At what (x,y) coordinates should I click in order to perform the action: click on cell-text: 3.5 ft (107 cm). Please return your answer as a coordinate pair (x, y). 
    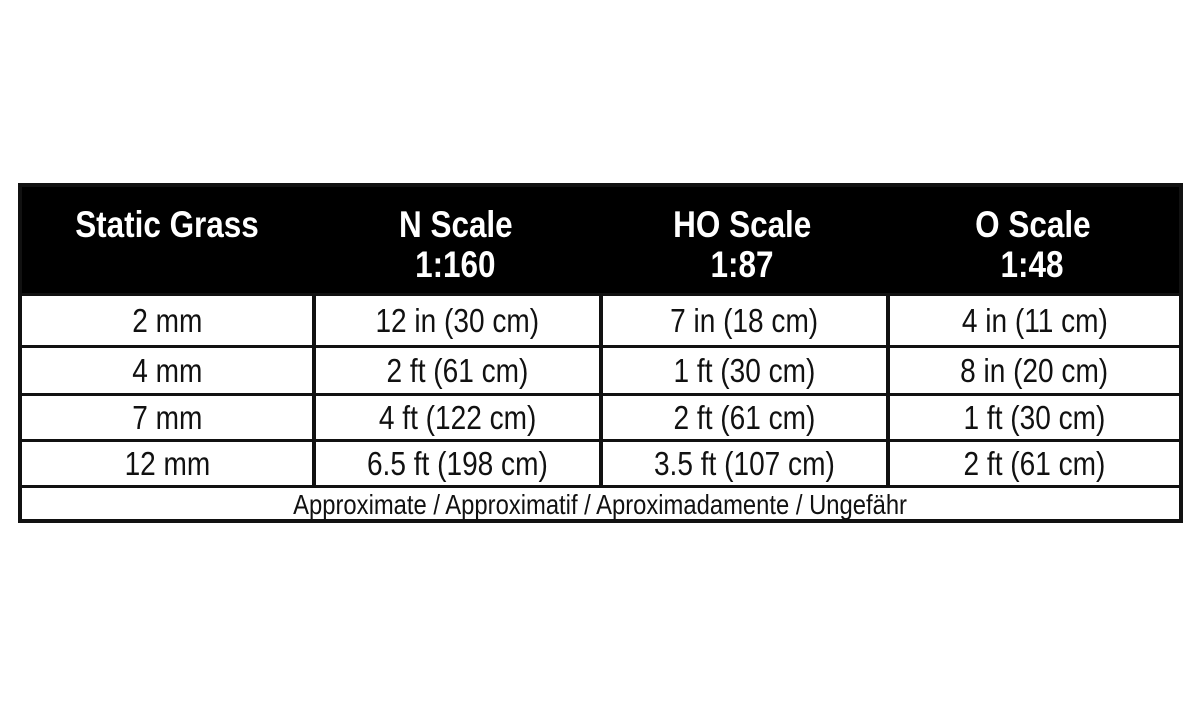
    Looking at the image, I should click on (744, 463).